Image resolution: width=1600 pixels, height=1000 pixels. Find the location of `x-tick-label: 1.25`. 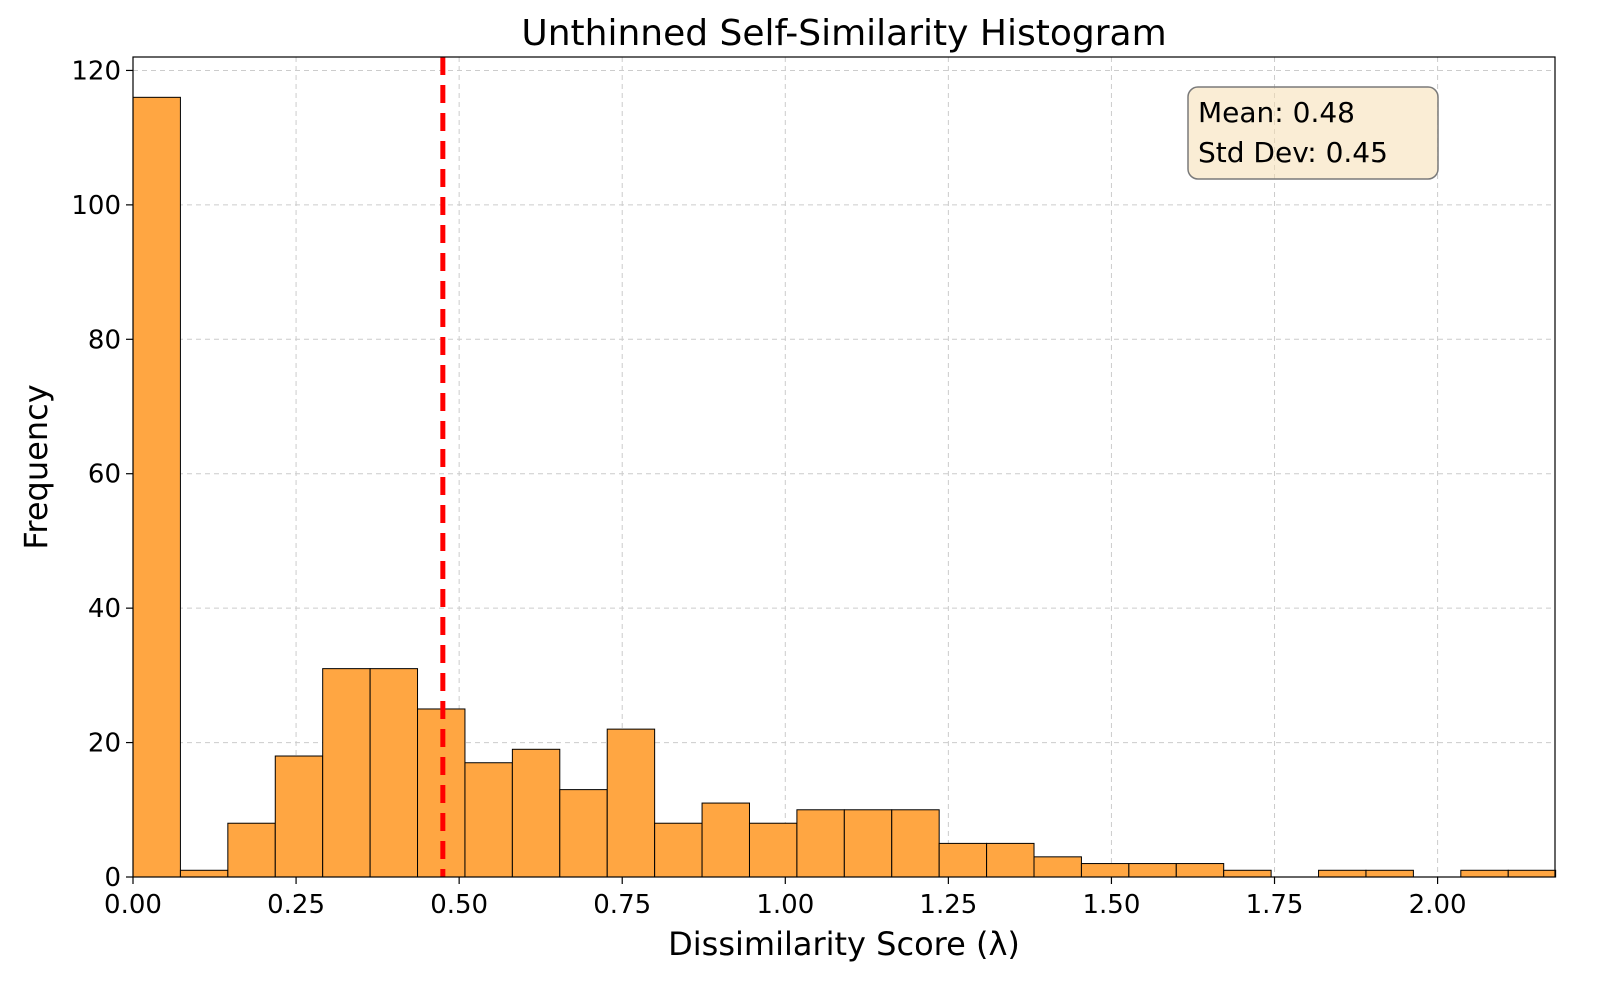

x-tick-label: 1.25 is located at coordinates (948, 905).